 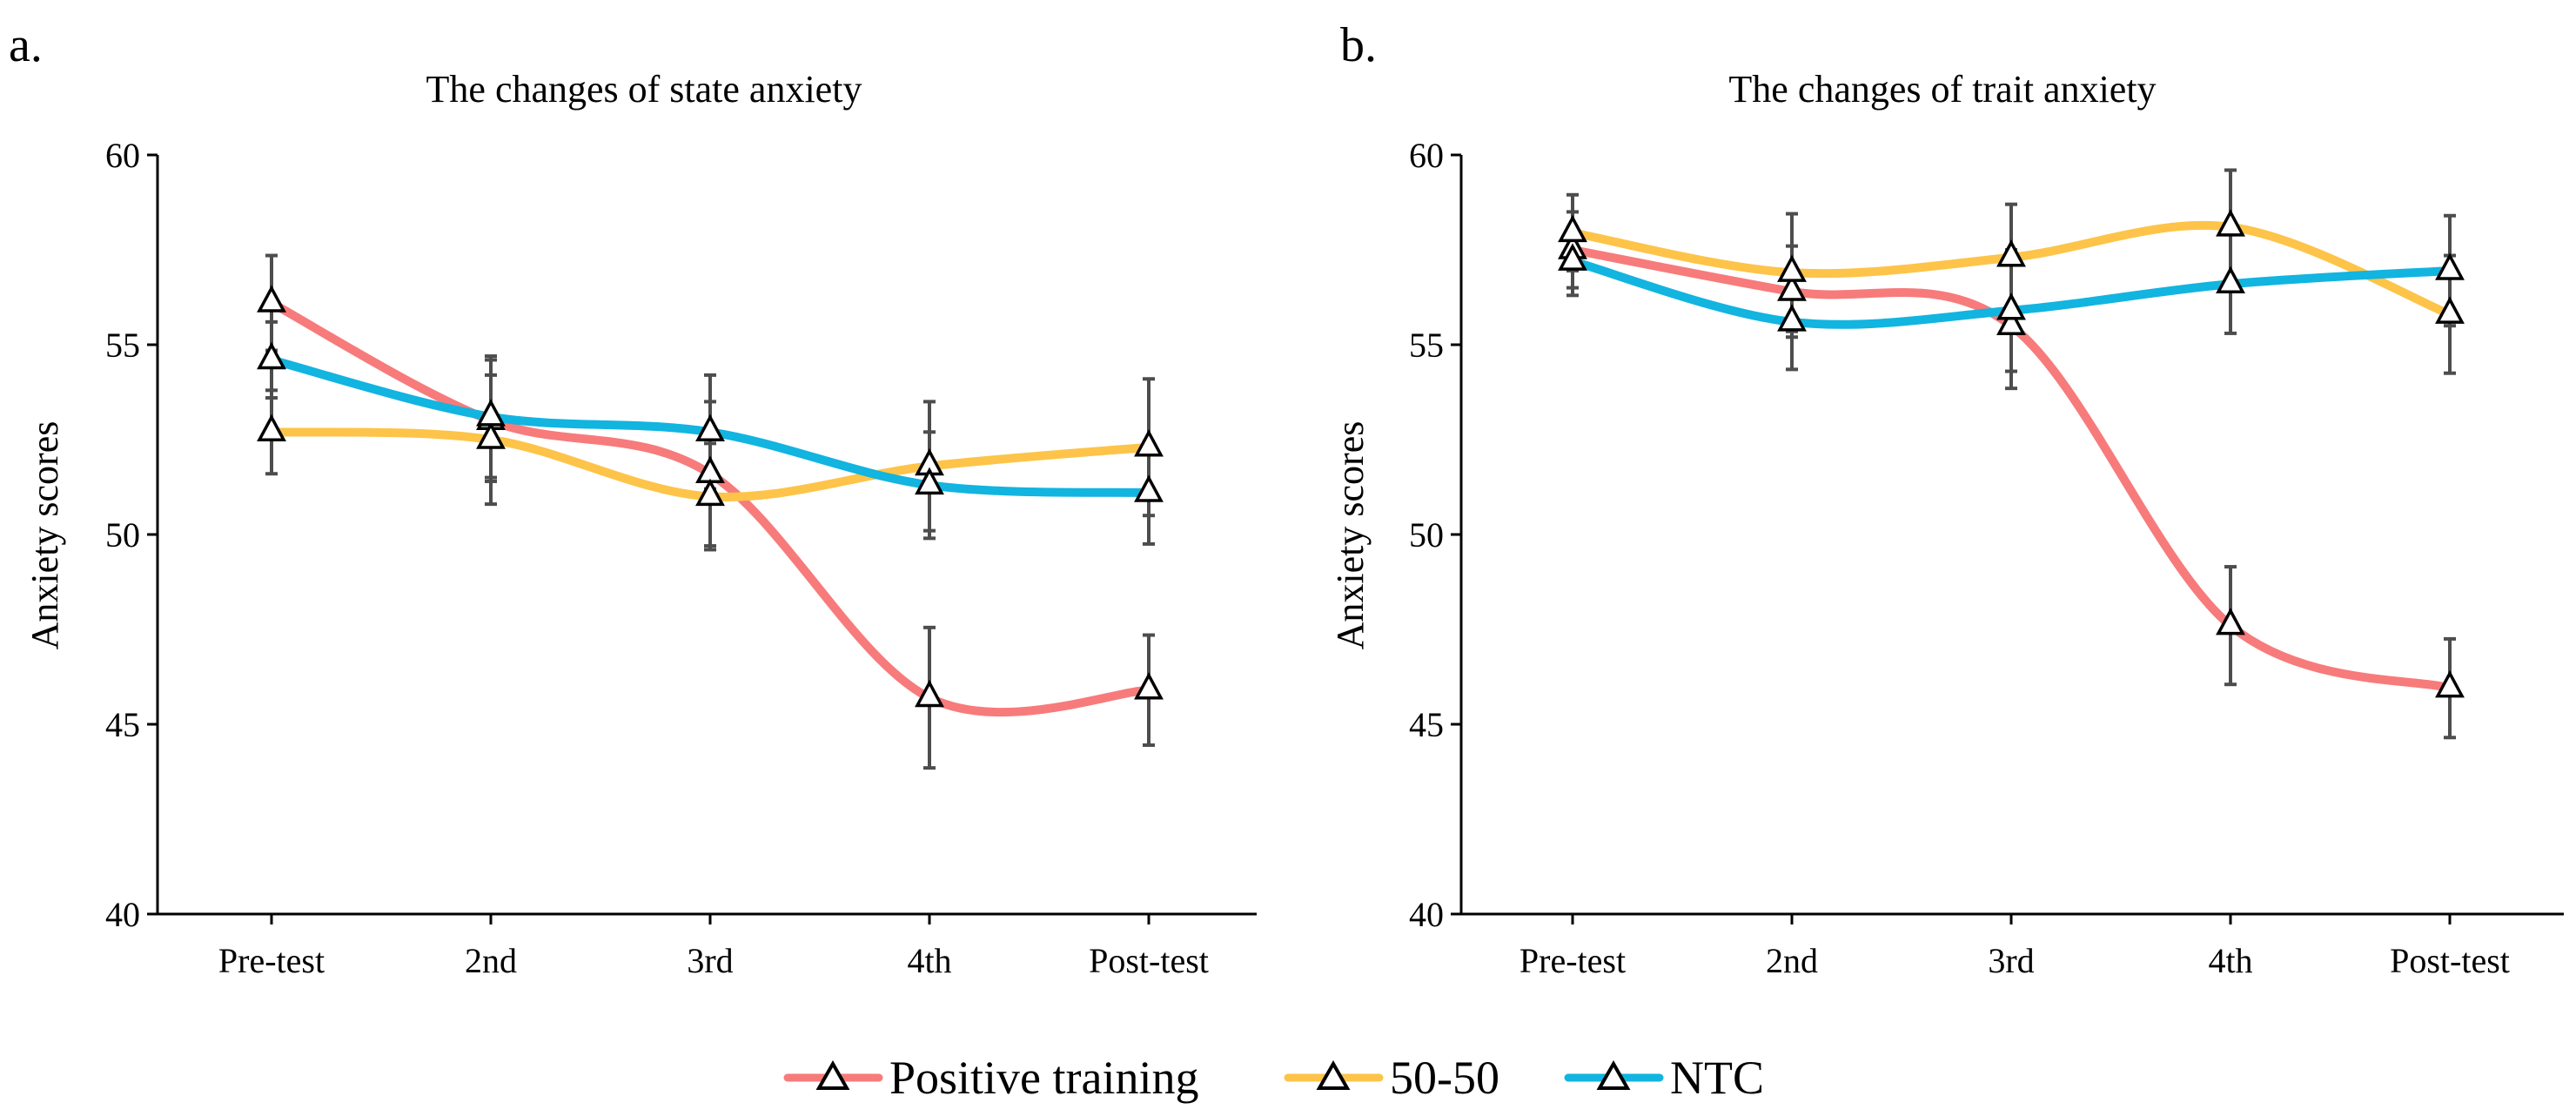 I want to click on legend-item-50-50: 50-50, so click(x=1391, y=1078).